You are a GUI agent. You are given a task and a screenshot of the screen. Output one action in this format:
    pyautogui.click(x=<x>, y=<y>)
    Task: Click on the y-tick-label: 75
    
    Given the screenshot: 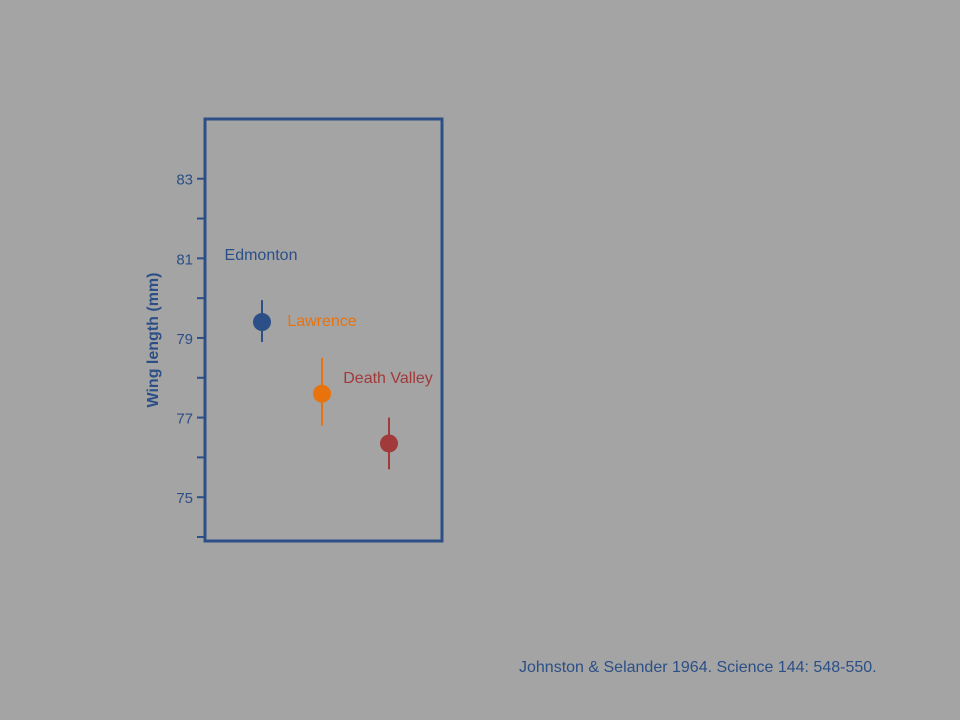 What is the action you would take?
    pyautogui.click(x=184, y=498)
    